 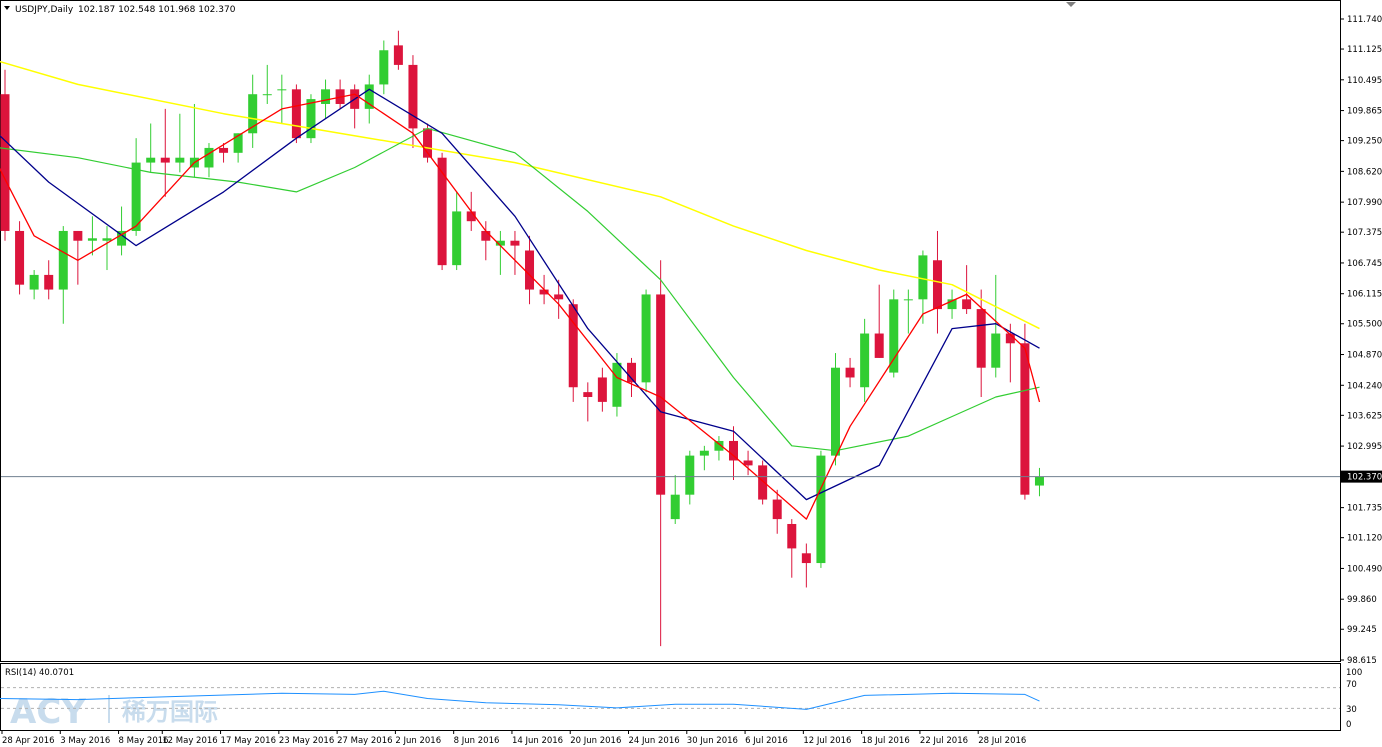 I want to click on price-tick-label: 106.745, so click(x=1364, y=264).